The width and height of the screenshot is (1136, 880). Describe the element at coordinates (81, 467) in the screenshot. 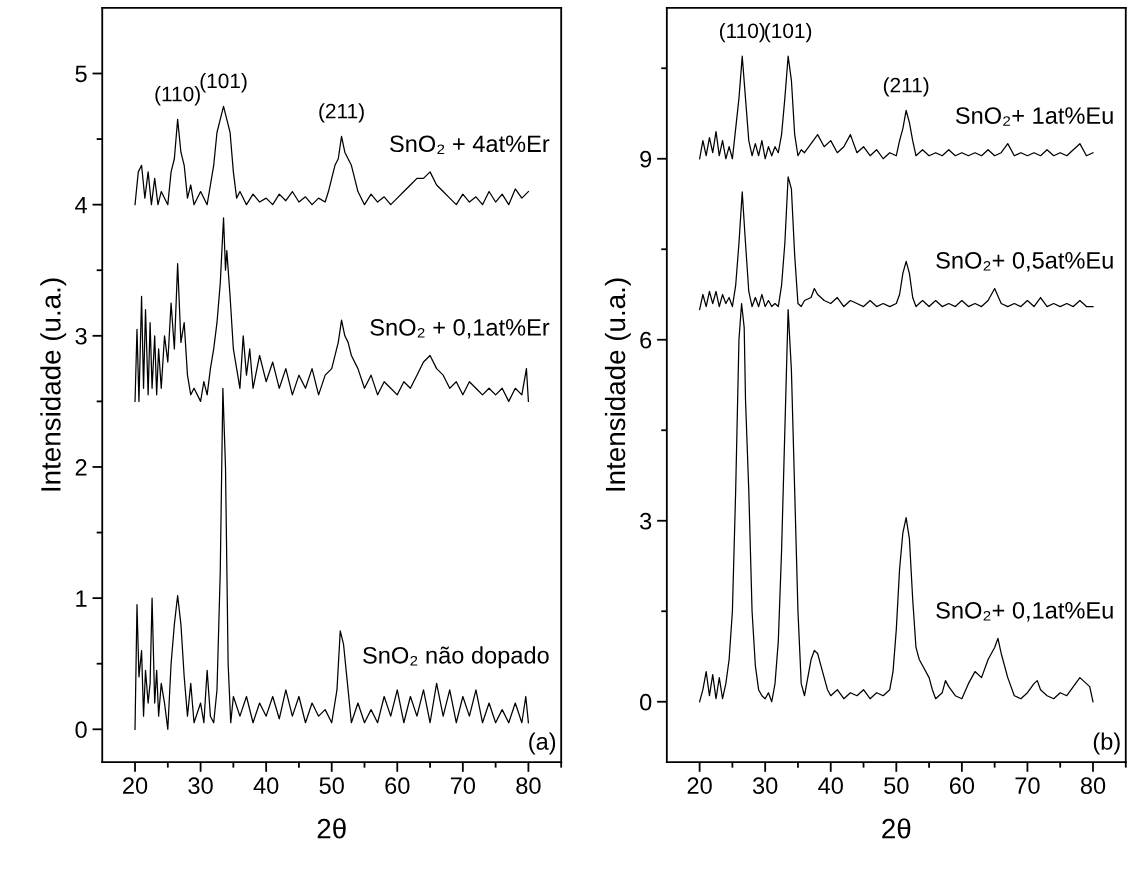

I see `y-tick-label: 2` at that location.